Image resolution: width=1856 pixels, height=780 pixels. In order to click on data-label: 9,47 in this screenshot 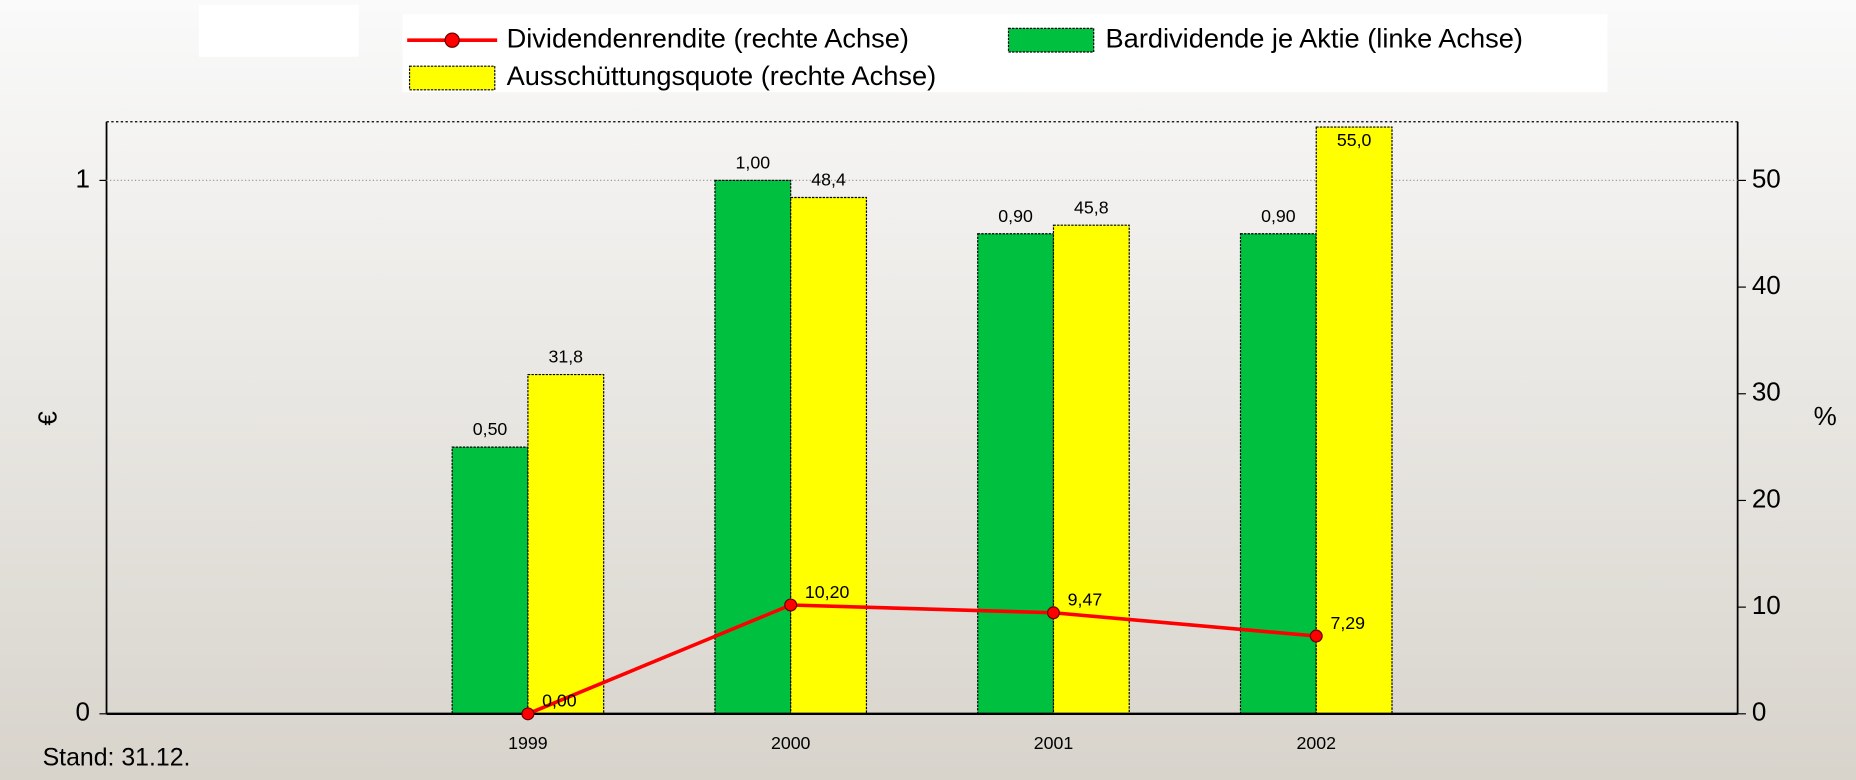, I will do `click(1085, 600)`.